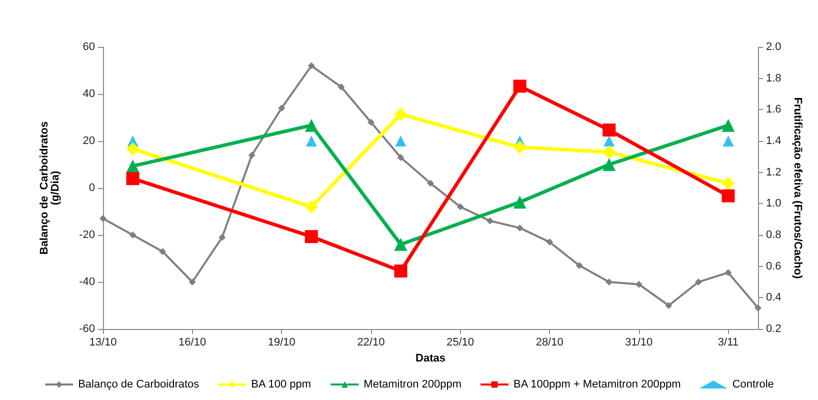 The height and width of the screenshot is (400, 818). I want to click on y2-tick-label: 1.6, so click(774, 110).